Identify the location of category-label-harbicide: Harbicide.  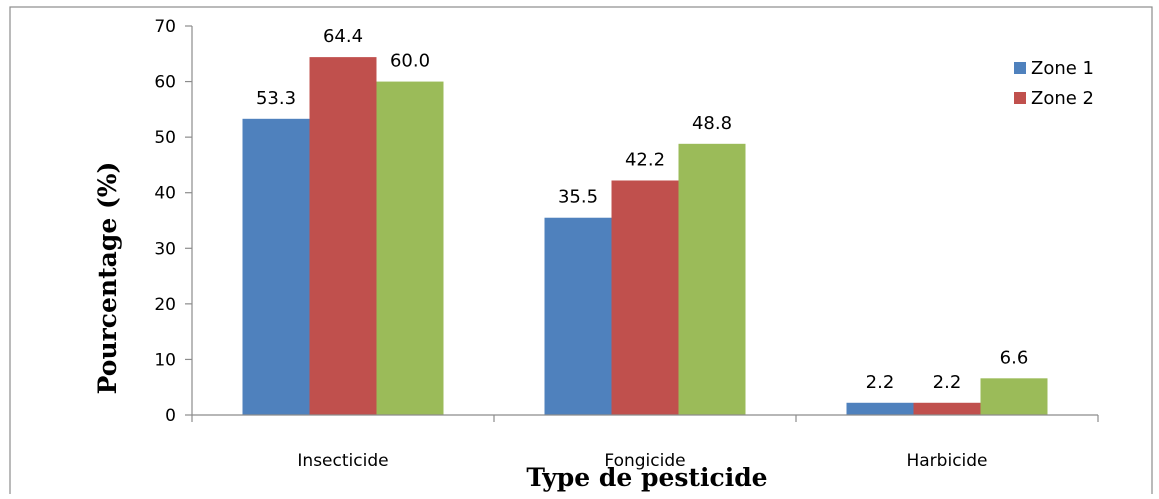
(946, 461).